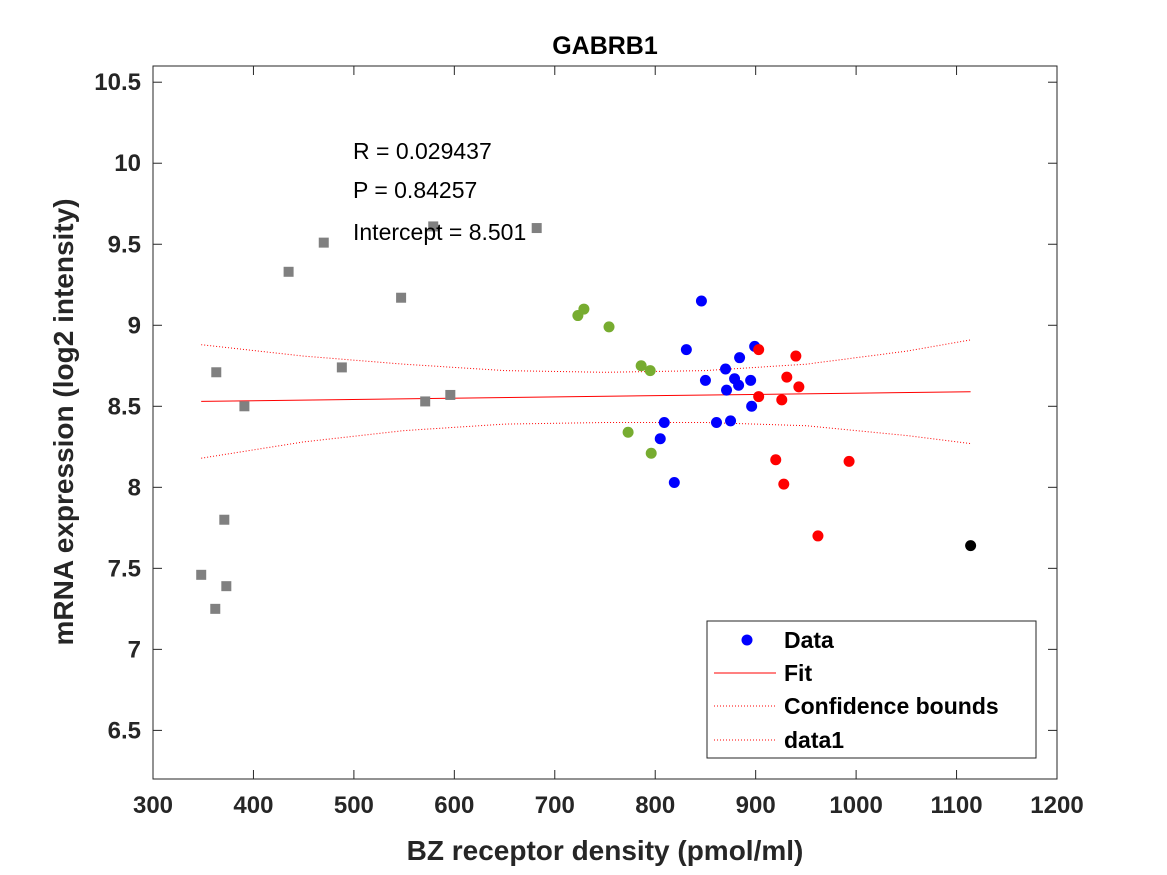 The image size is (1167, 875). What do you see at coordinates (422, 151) in the screenshot?
I see `annotation-r: R = 0.029437` at bounding box center [422, 151].